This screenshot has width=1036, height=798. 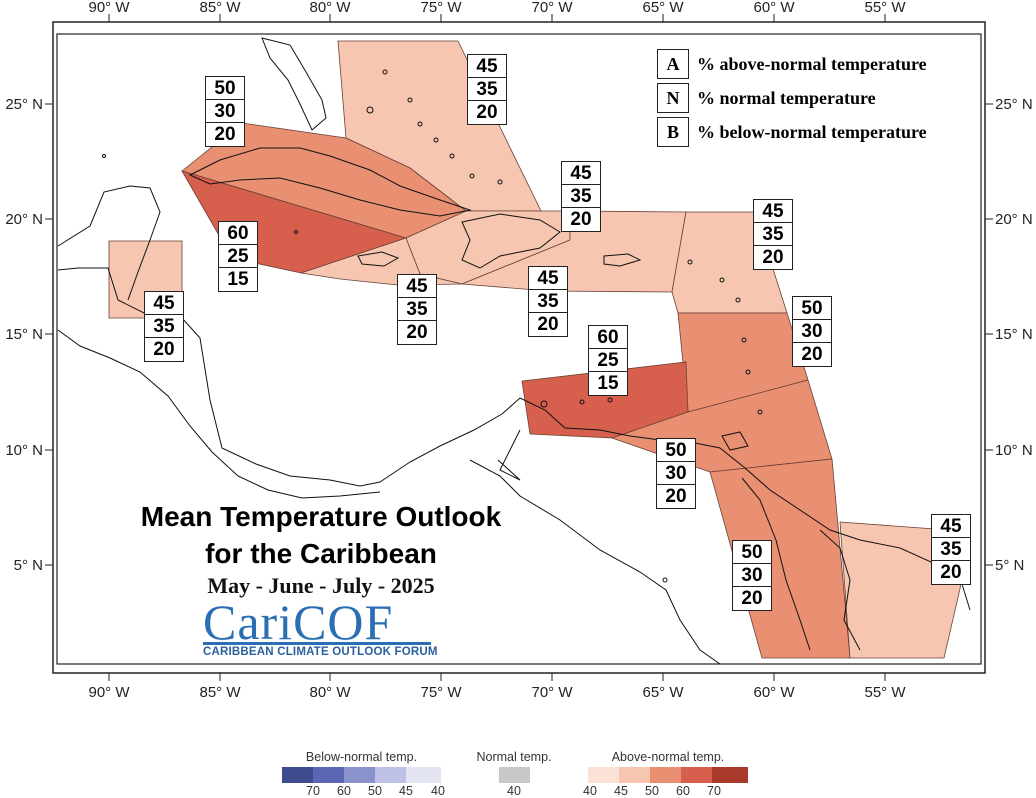 I want to click on legend-text: % above-normal temperature, so click(x=812, y=63).